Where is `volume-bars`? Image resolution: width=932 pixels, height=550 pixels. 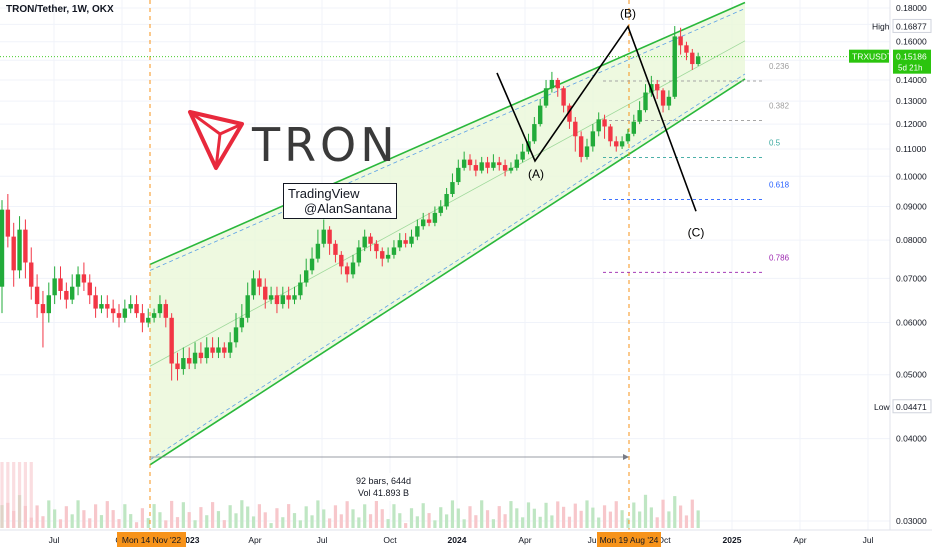
volume-bars is located at coordinates (350, 495).